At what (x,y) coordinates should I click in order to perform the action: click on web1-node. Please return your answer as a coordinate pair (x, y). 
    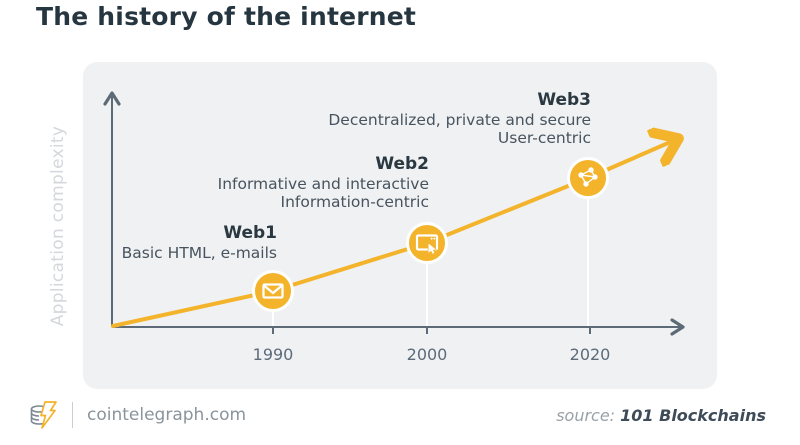
    Looking at the image, I should click on (273, 291).